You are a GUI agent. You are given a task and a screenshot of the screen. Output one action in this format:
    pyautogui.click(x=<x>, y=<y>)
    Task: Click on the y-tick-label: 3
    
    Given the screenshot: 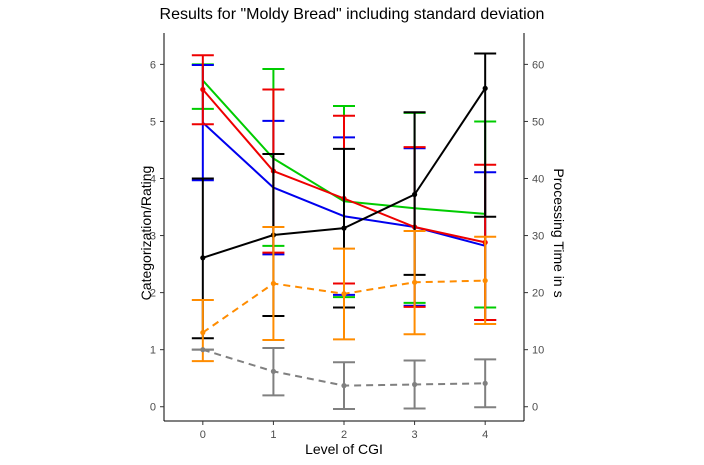 What is the action you would take?
    pyautogui.click(x=153, y=237)
    